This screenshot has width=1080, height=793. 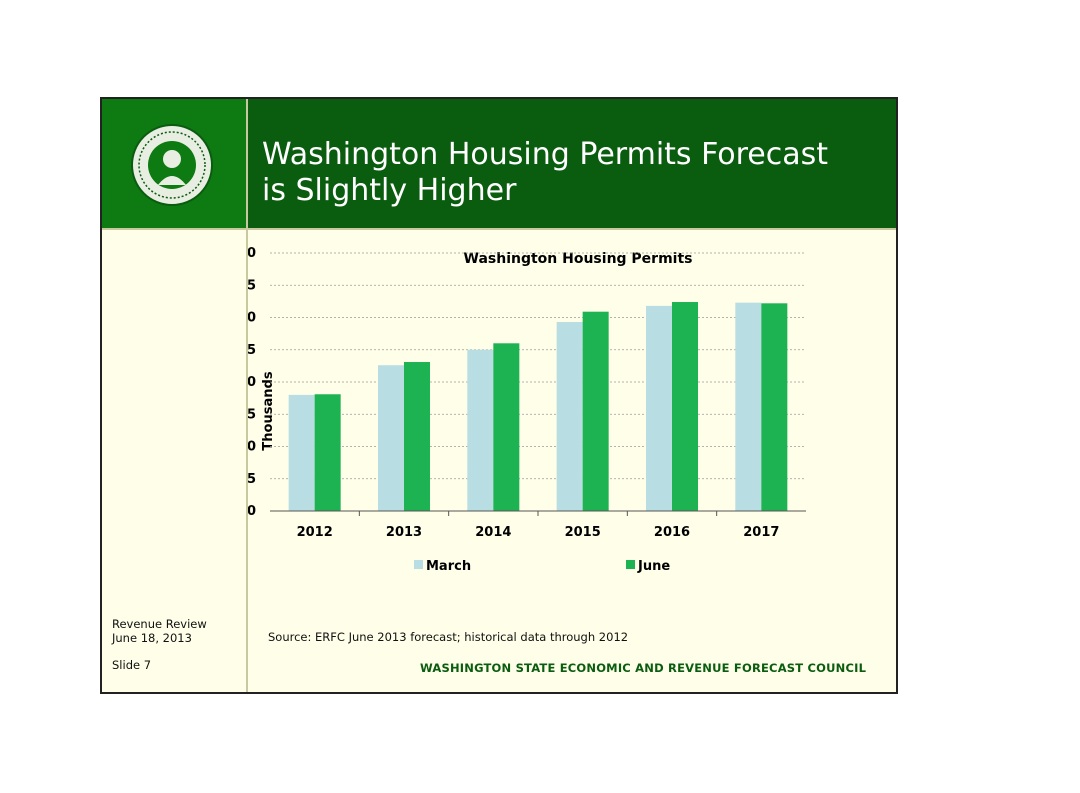 What do you see at coordinates (480, 430) in the screenshot?
I see `bar-march-2014` at bounding box center [480, 430].